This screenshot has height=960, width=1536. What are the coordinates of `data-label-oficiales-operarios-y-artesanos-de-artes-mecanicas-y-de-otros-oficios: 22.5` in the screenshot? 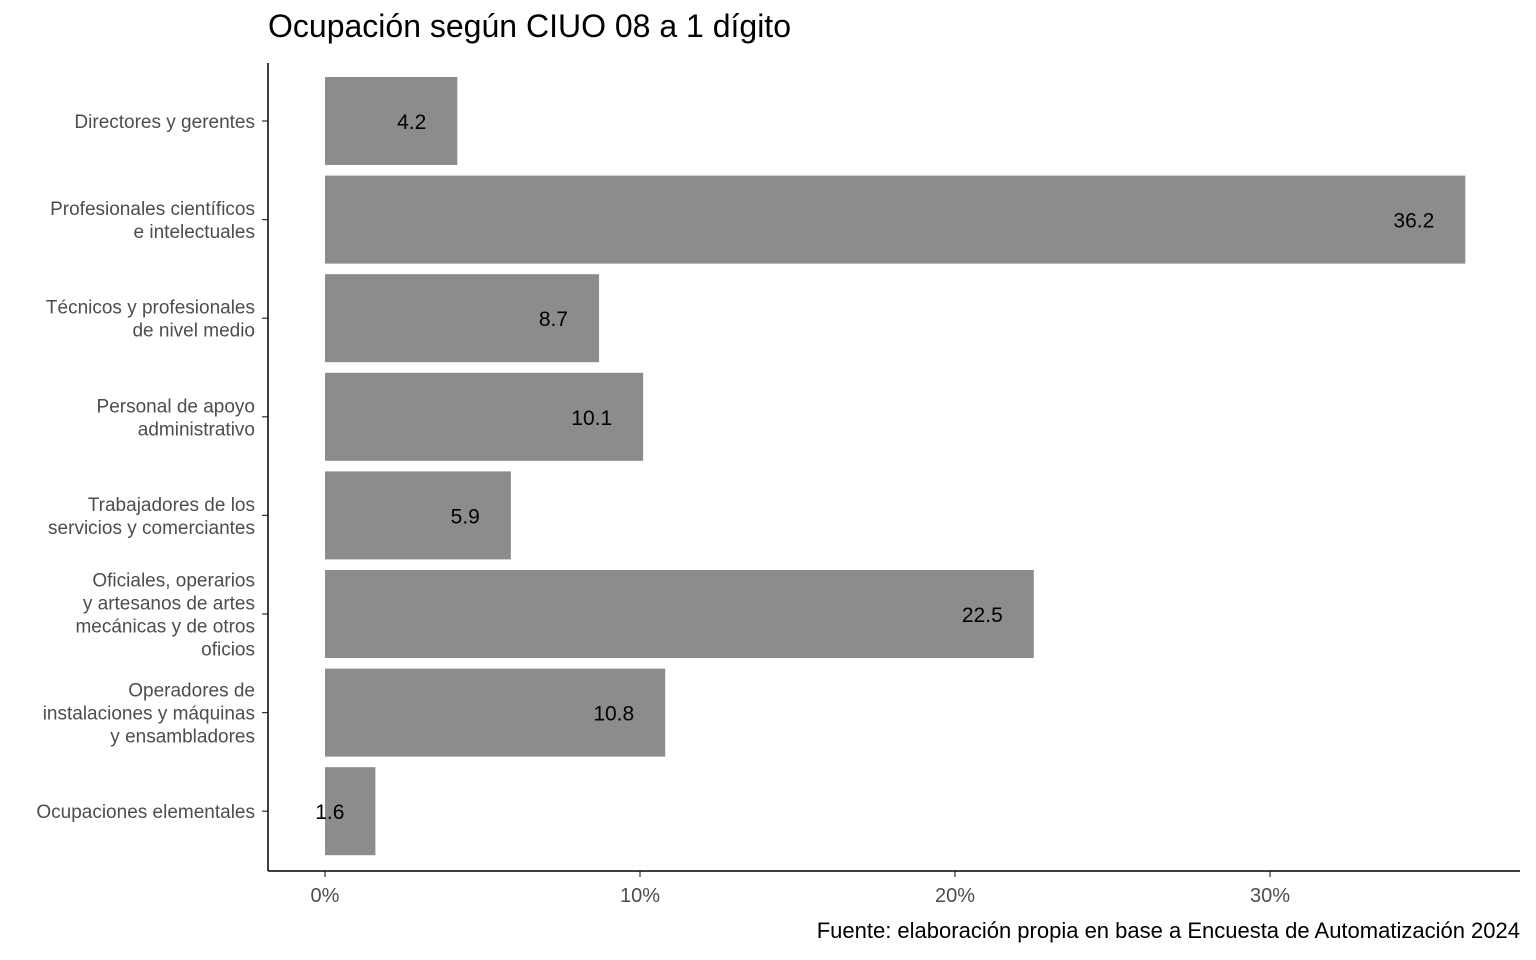 It's located at (982, 615).